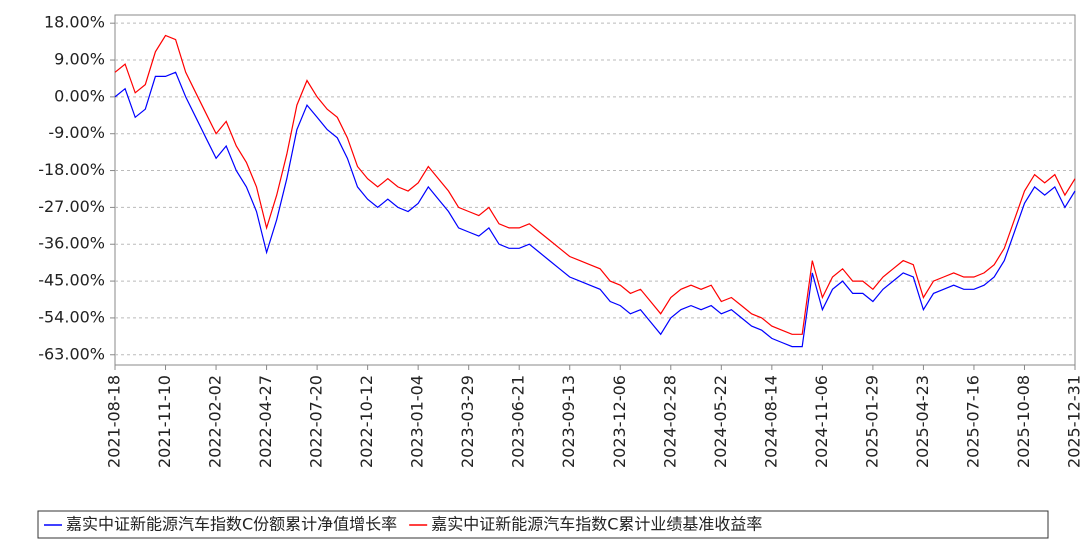  I want to click on y-tick-label: -9.00%, so click(76, 132).